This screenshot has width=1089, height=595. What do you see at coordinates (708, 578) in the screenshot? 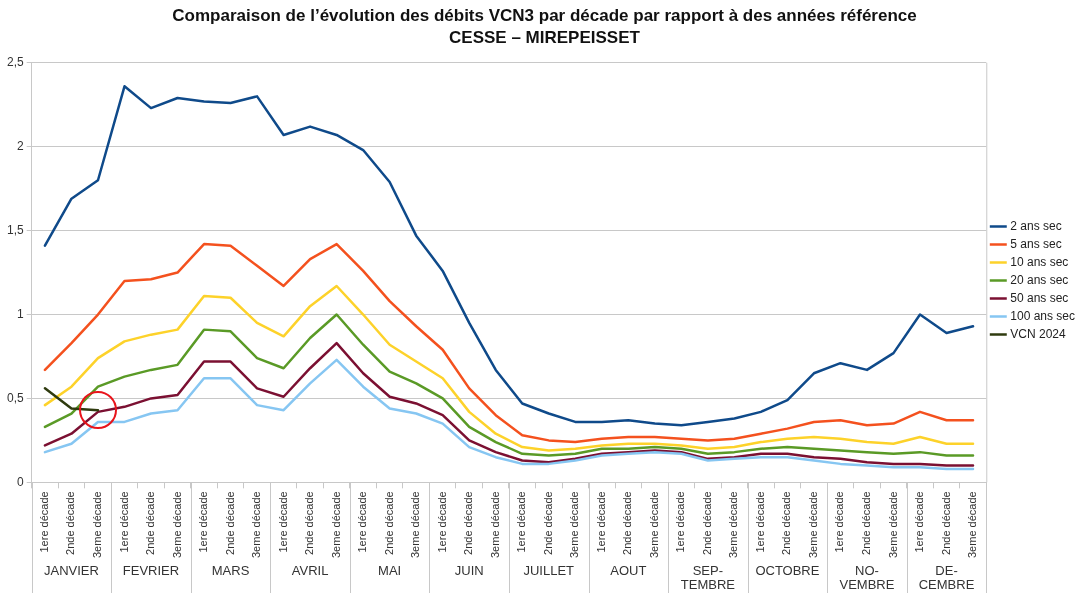
I see `text: SEP-TEMBRE` at bounding box center [708, 578].